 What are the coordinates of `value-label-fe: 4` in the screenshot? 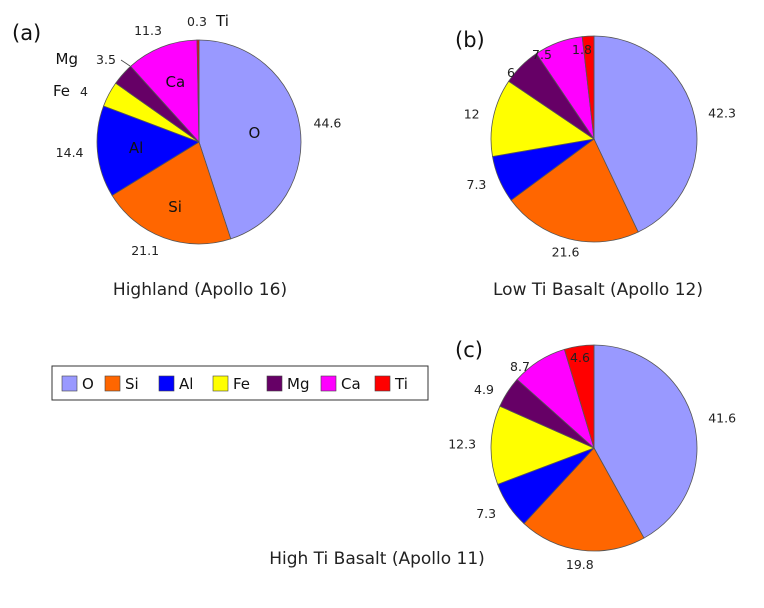 It's located at (84, 91).